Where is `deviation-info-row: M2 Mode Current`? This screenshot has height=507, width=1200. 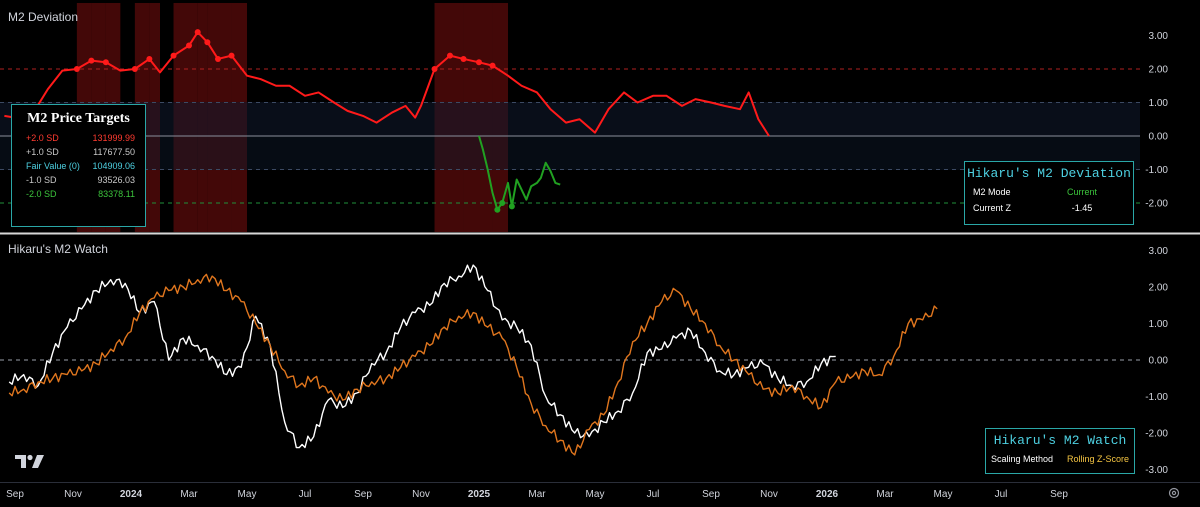 deviation-info-row: M2 Mode Current is located at coordinates (1049, 192).